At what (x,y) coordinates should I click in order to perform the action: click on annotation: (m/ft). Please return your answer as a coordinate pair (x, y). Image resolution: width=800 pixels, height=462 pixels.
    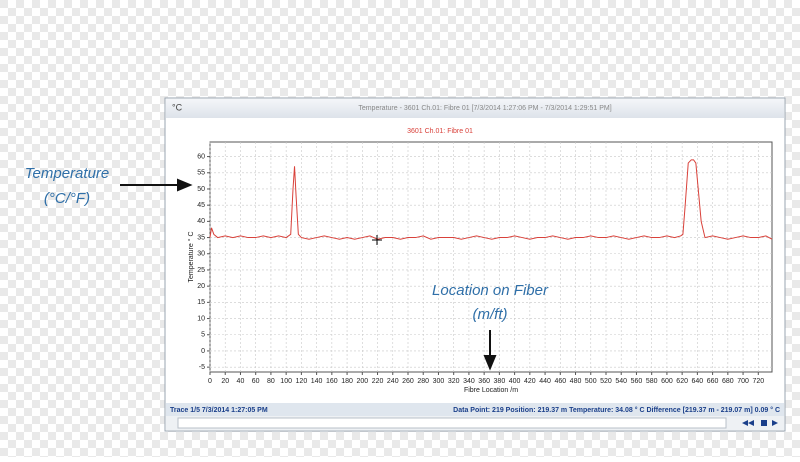
    Looking at the image, I should click on (490, 314).